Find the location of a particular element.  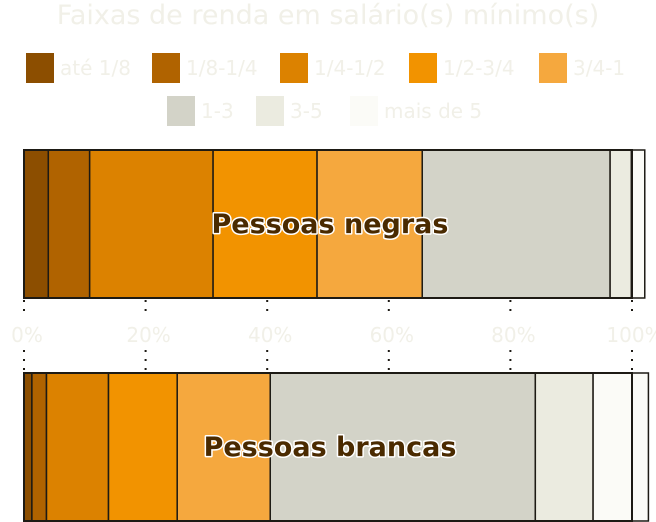

x-axis: 0% 20% 40% 60% 80% 100% is located at coordinates (333, 335).